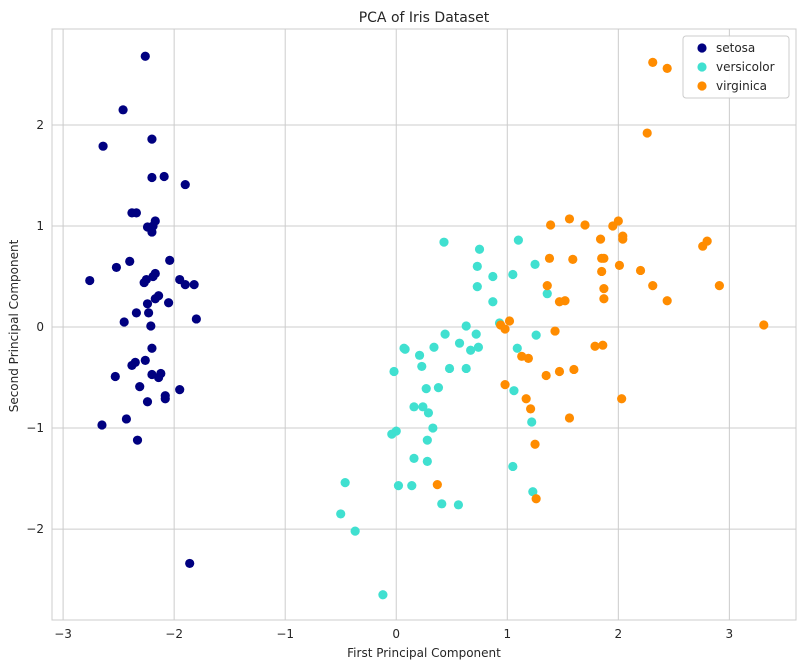 The width and height of the screenshot is (805, 669). I want to click on legend-marker-versicolor, so click(702, 67).